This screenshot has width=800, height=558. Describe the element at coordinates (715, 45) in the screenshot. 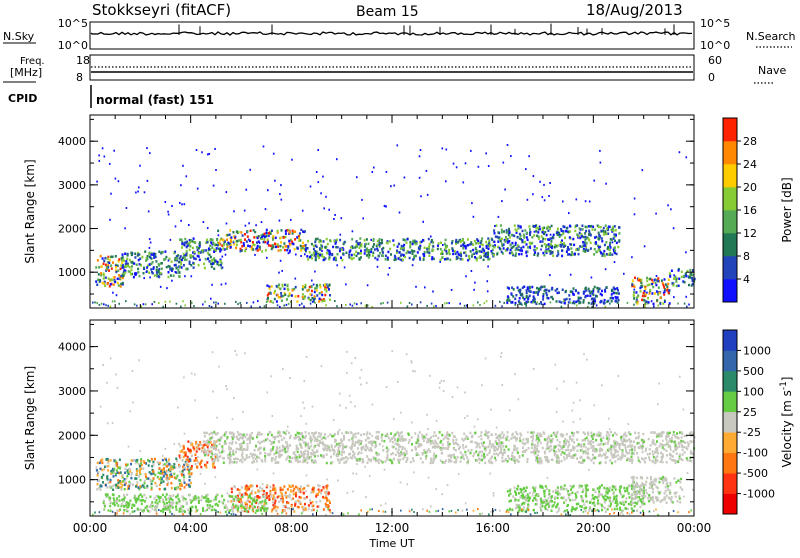

I see `nsearch-tick-bottom: 10^0` at that location.